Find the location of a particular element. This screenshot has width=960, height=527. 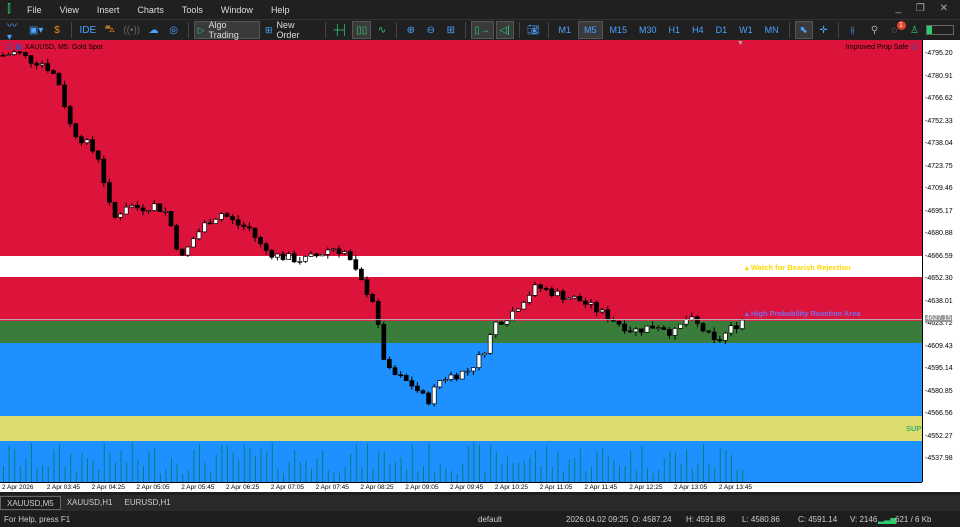

price-tick: -4752.33 is located at coordinates (939, 121).